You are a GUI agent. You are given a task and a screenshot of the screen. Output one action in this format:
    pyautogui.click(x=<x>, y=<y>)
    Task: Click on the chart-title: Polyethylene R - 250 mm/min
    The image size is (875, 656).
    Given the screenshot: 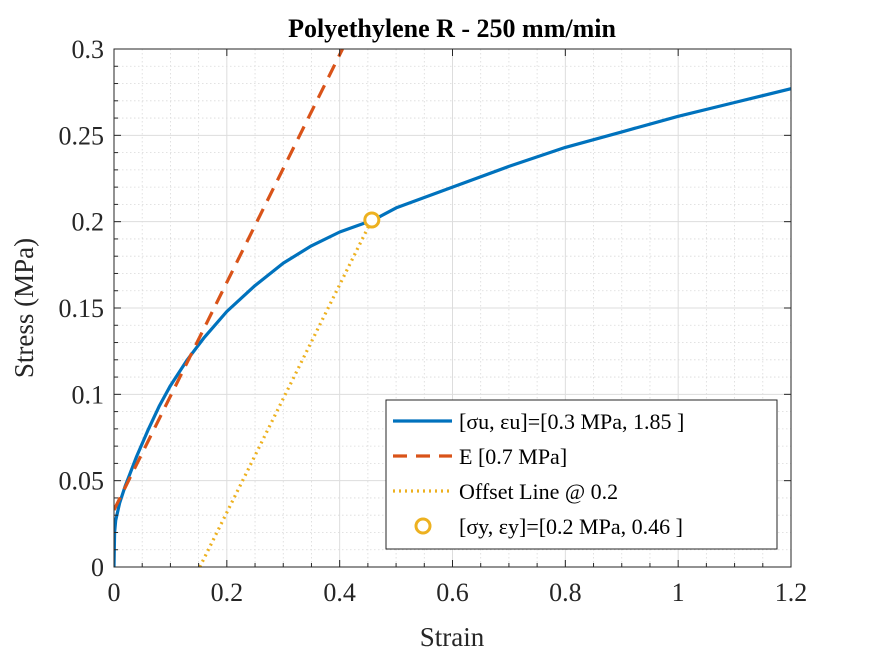 What is the action you would take?
    pyautogui.click(x=452, y=28)
    